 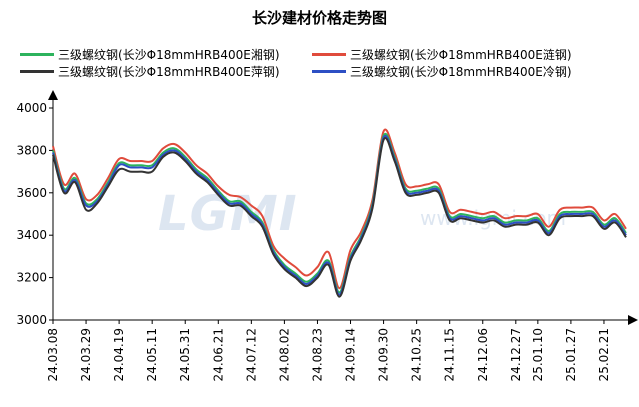 What do you see at coordinates (218, 354) in the screenshot?
I see `x-tick-label: 24.06.21` at bounding box center [218, 354].